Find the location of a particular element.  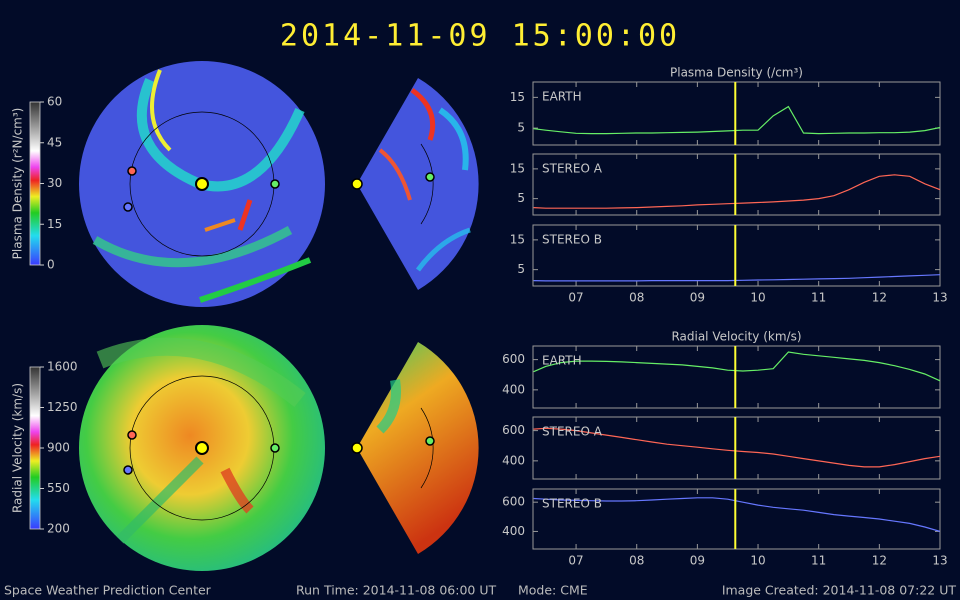

footer-mode: Mode: CME is located at coordinates (553, 590).